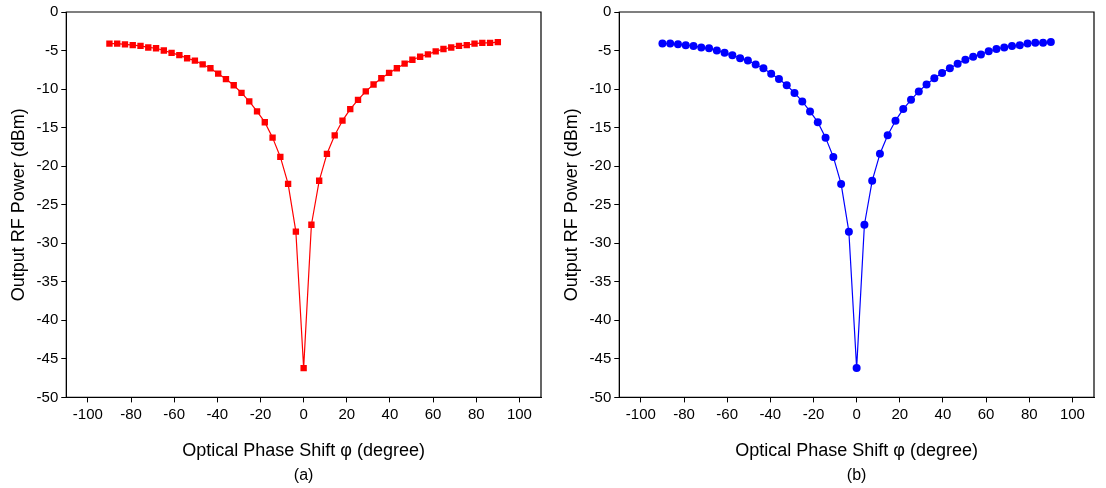 This screenshot has height=488, width=1106. I want to click on x-axis-title: Optical Phase Shift φ (degree), so click(304, 450).